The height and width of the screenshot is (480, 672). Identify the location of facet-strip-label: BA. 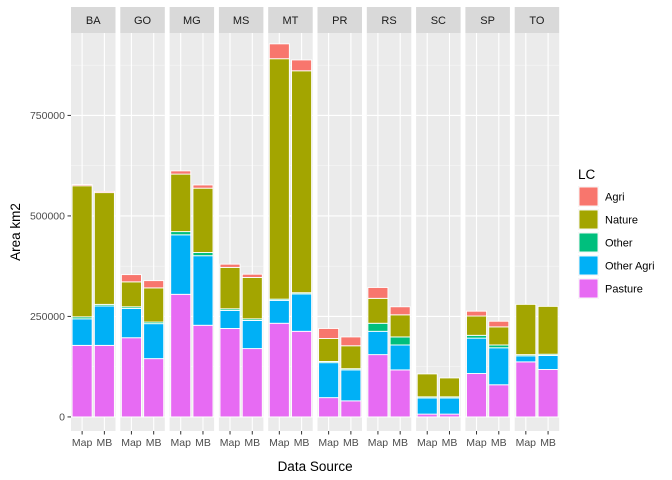
(93, 21).